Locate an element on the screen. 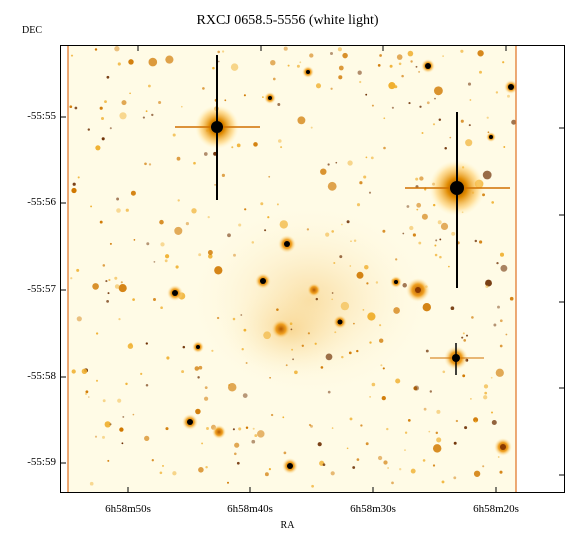 The width and height of the screenshot is (575, 539). ra-tick-3: 6h58m30s is located at coordinates (373, 509).